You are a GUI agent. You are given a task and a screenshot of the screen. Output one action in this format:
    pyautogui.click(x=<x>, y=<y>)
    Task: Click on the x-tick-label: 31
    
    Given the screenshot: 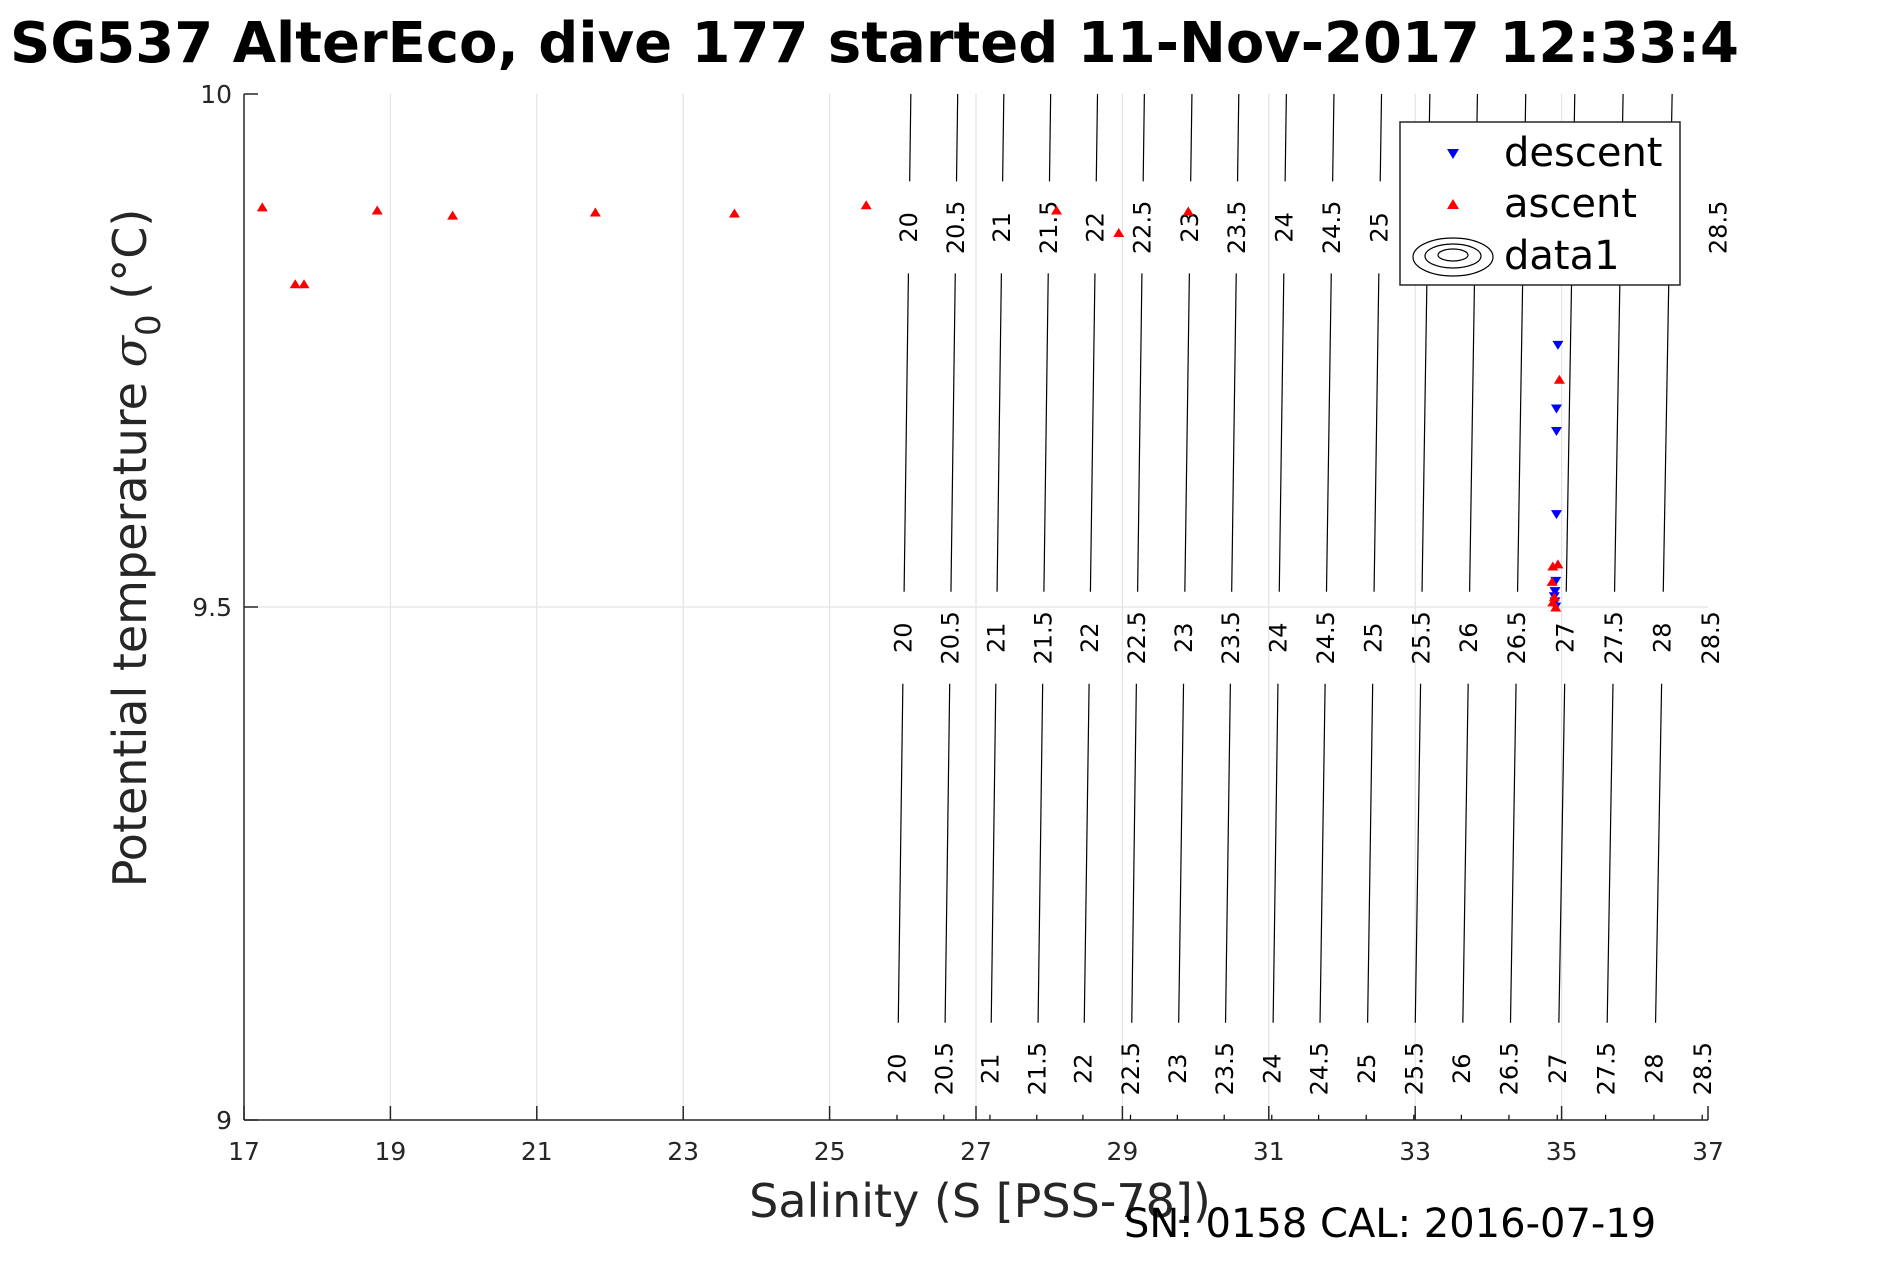 What is the action you would take?
    pyautogui.click(x=1269, y=1151)
    